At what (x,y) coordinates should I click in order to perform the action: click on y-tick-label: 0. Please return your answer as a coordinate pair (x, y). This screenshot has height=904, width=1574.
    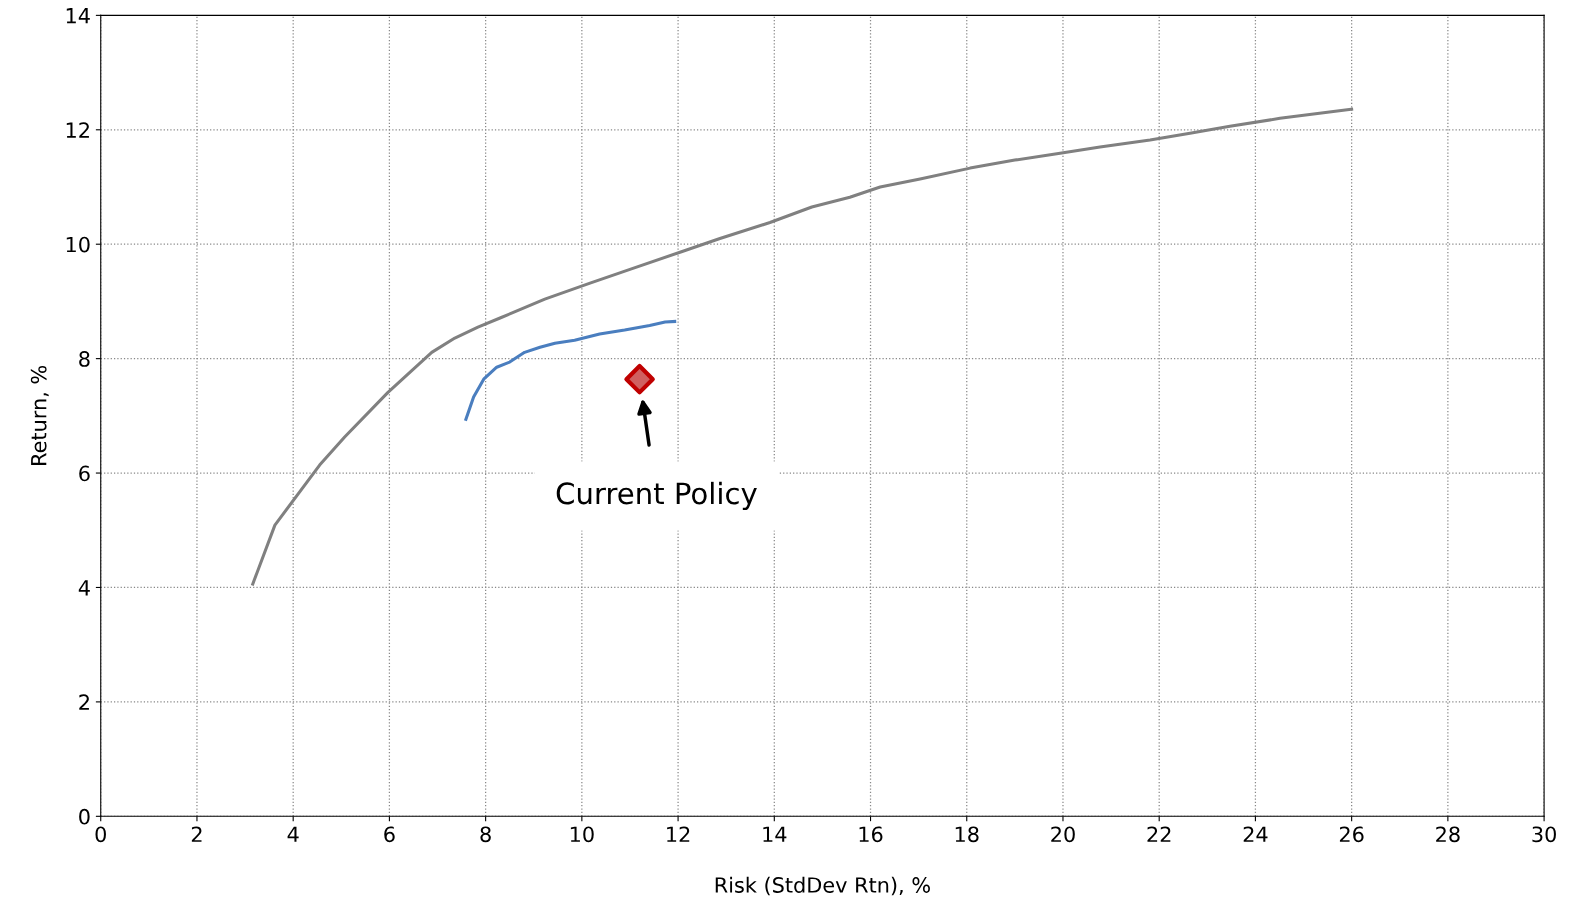
    Looking at the image, I should click on (84, 816).